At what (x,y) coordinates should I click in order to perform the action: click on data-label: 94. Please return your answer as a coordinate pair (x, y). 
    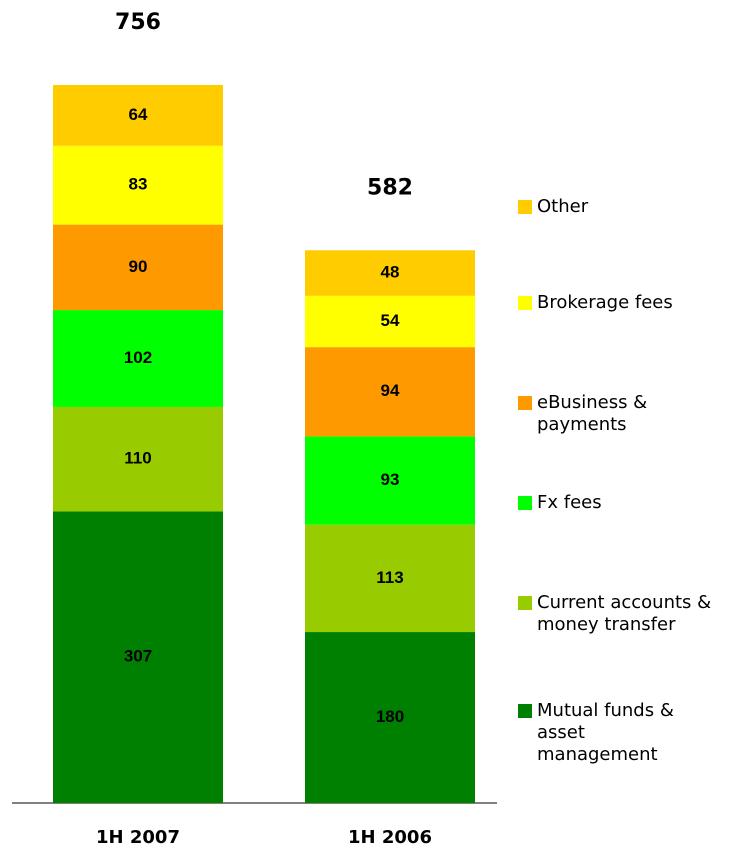
    Looking at the image, I should click on (390, 390).